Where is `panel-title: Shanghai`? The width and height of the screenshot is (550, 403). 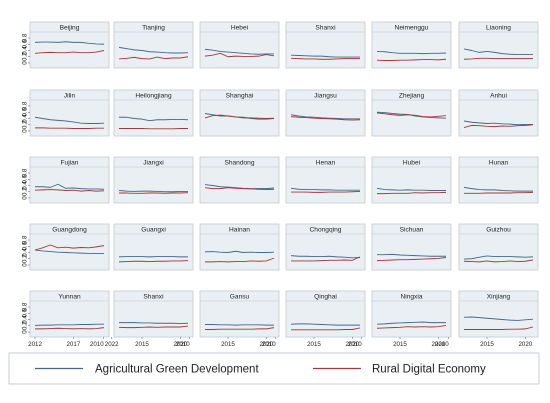
panel-title: Shanghai is located at coordinates (240, 95).